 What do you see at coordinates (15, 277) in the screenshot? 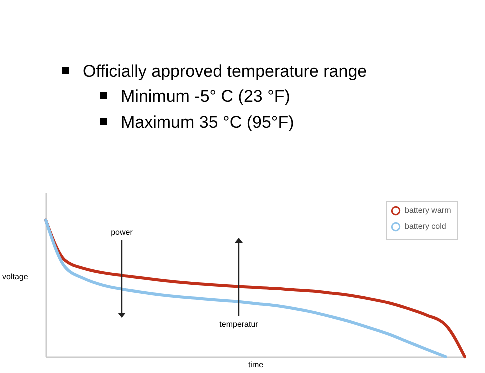
I see `y-axis-title: voltage` at bounding box center [15, 277].